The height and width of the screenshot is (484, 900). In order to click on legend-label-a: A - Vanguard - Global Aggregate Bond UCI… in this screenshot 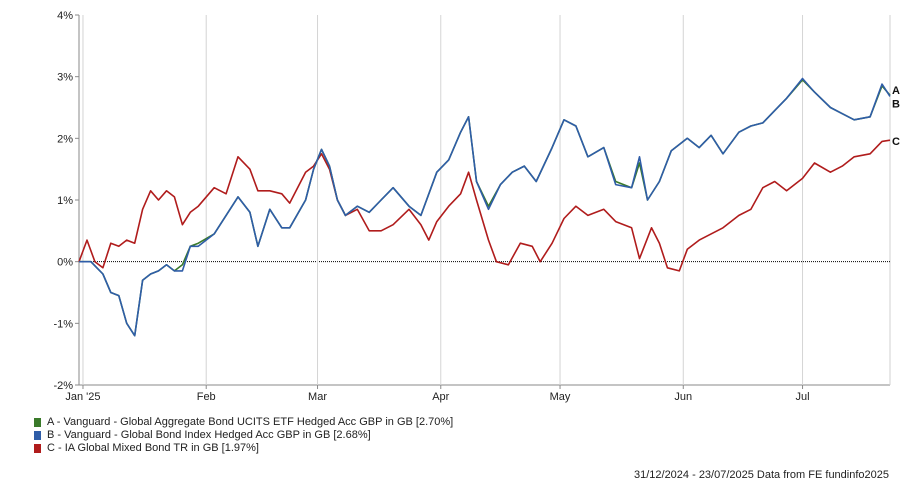, I will do `click(250, 422)`.